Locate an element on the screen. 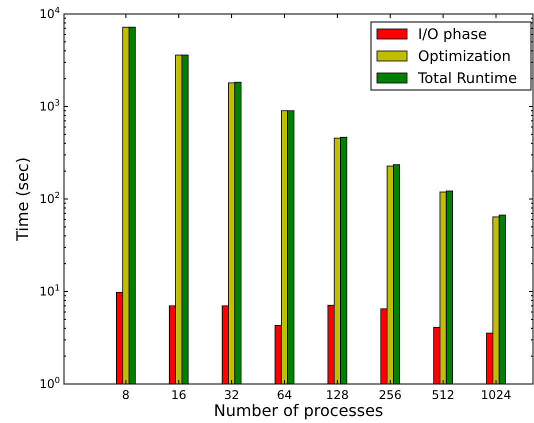 The height and width of the screenshot is (423, 534). y-tick-label: 10$^{1}$ is located at coordinates (49, 290).